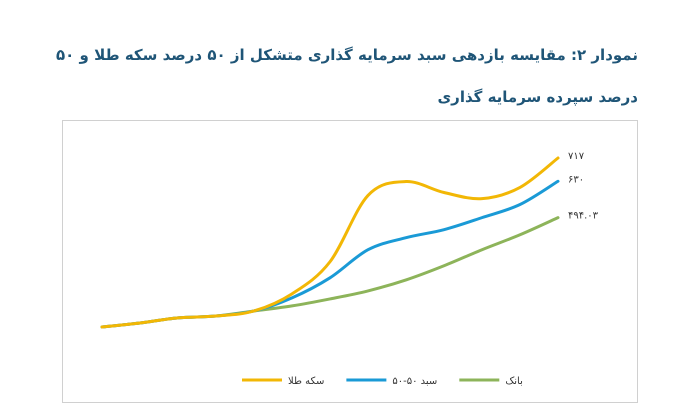  What do you see at coordinates (576, 156) in the screenshot?
I see `data-label: ۷۱۷` at bounding box center [576, 156].